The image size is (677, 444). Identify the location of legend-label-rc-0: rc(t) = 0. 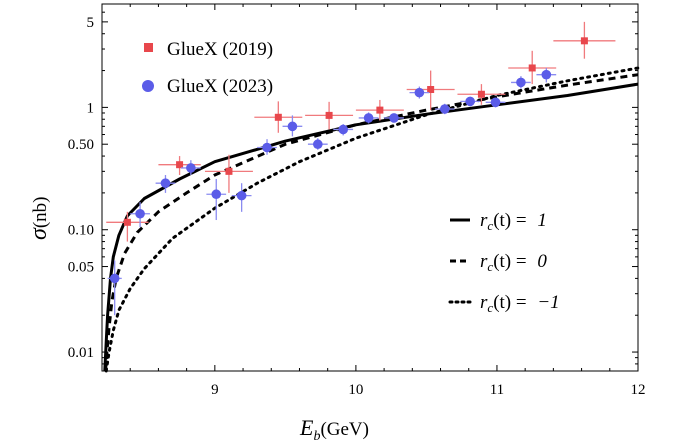
(513, 262).